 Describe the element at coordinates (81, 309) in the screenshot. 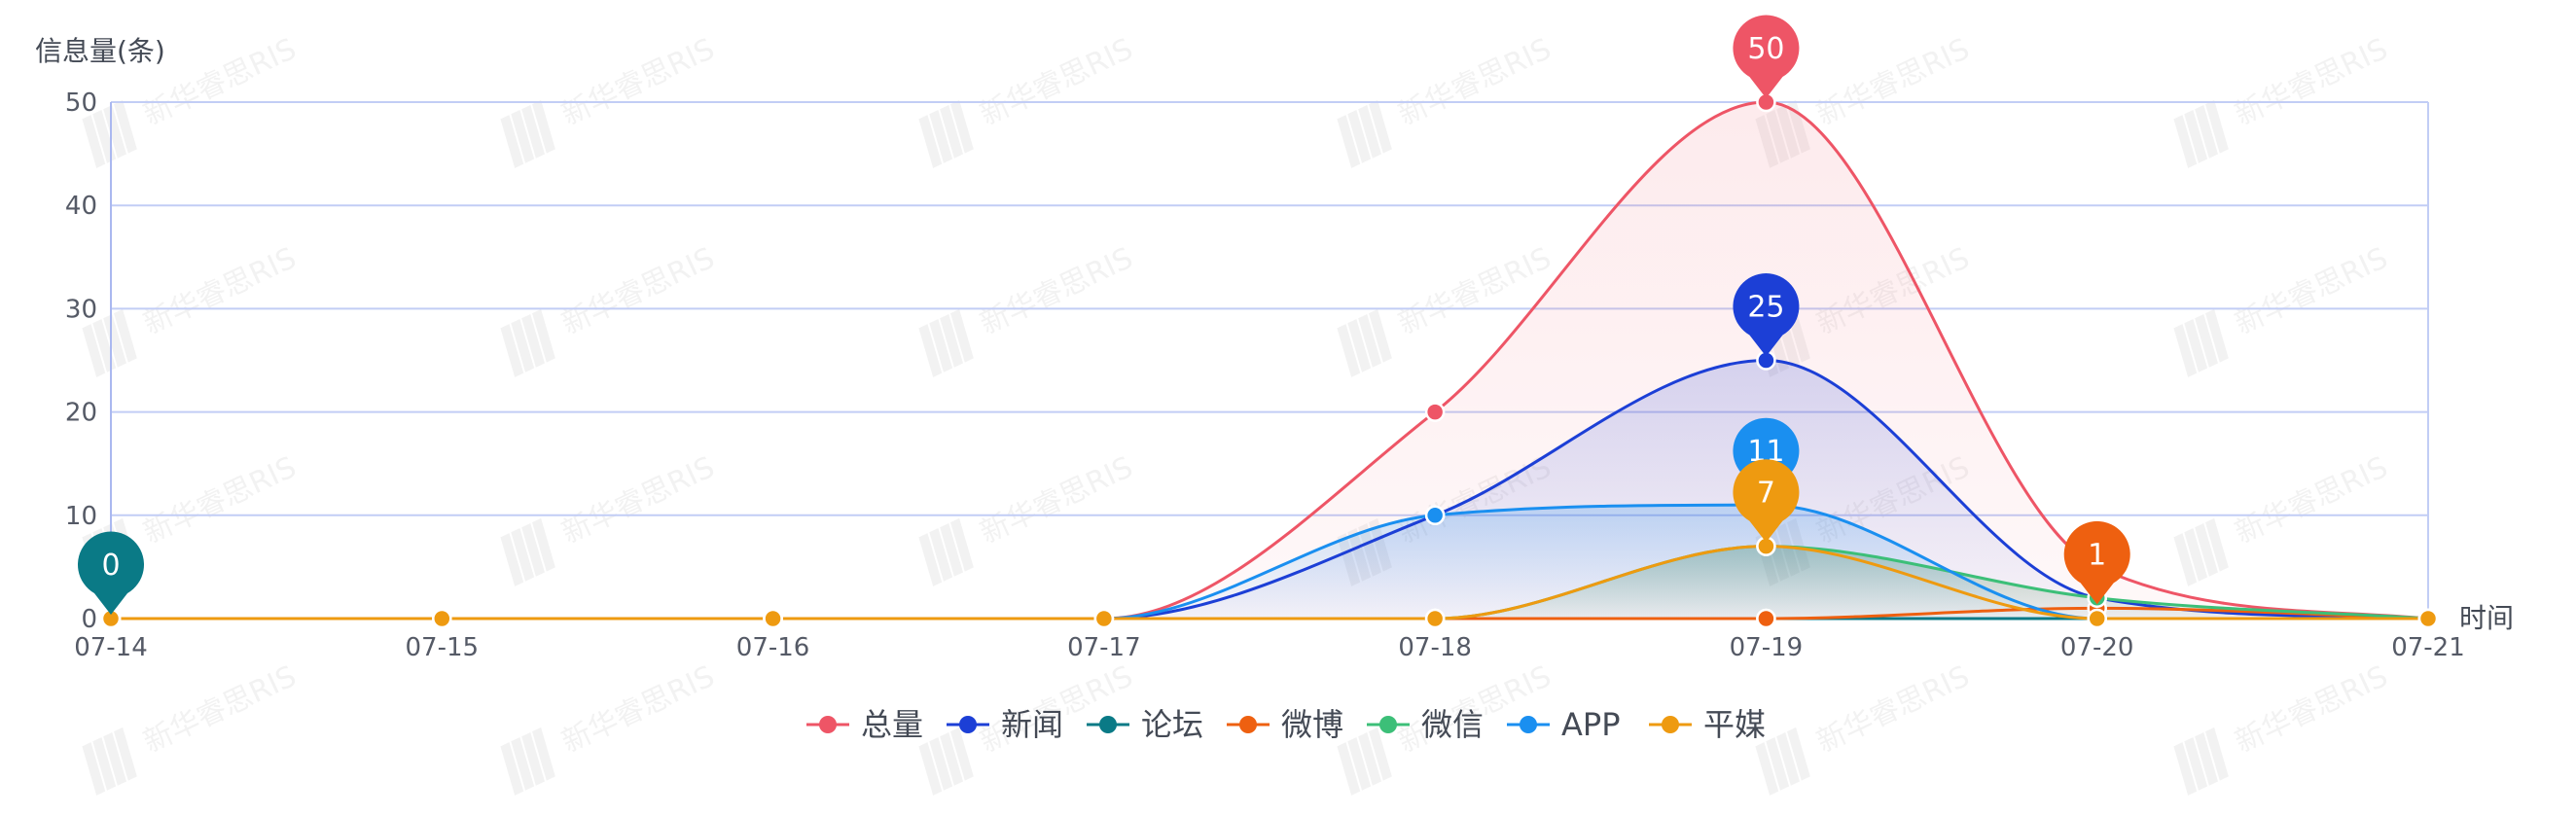

I see `y-tick-label: 30` at that location.